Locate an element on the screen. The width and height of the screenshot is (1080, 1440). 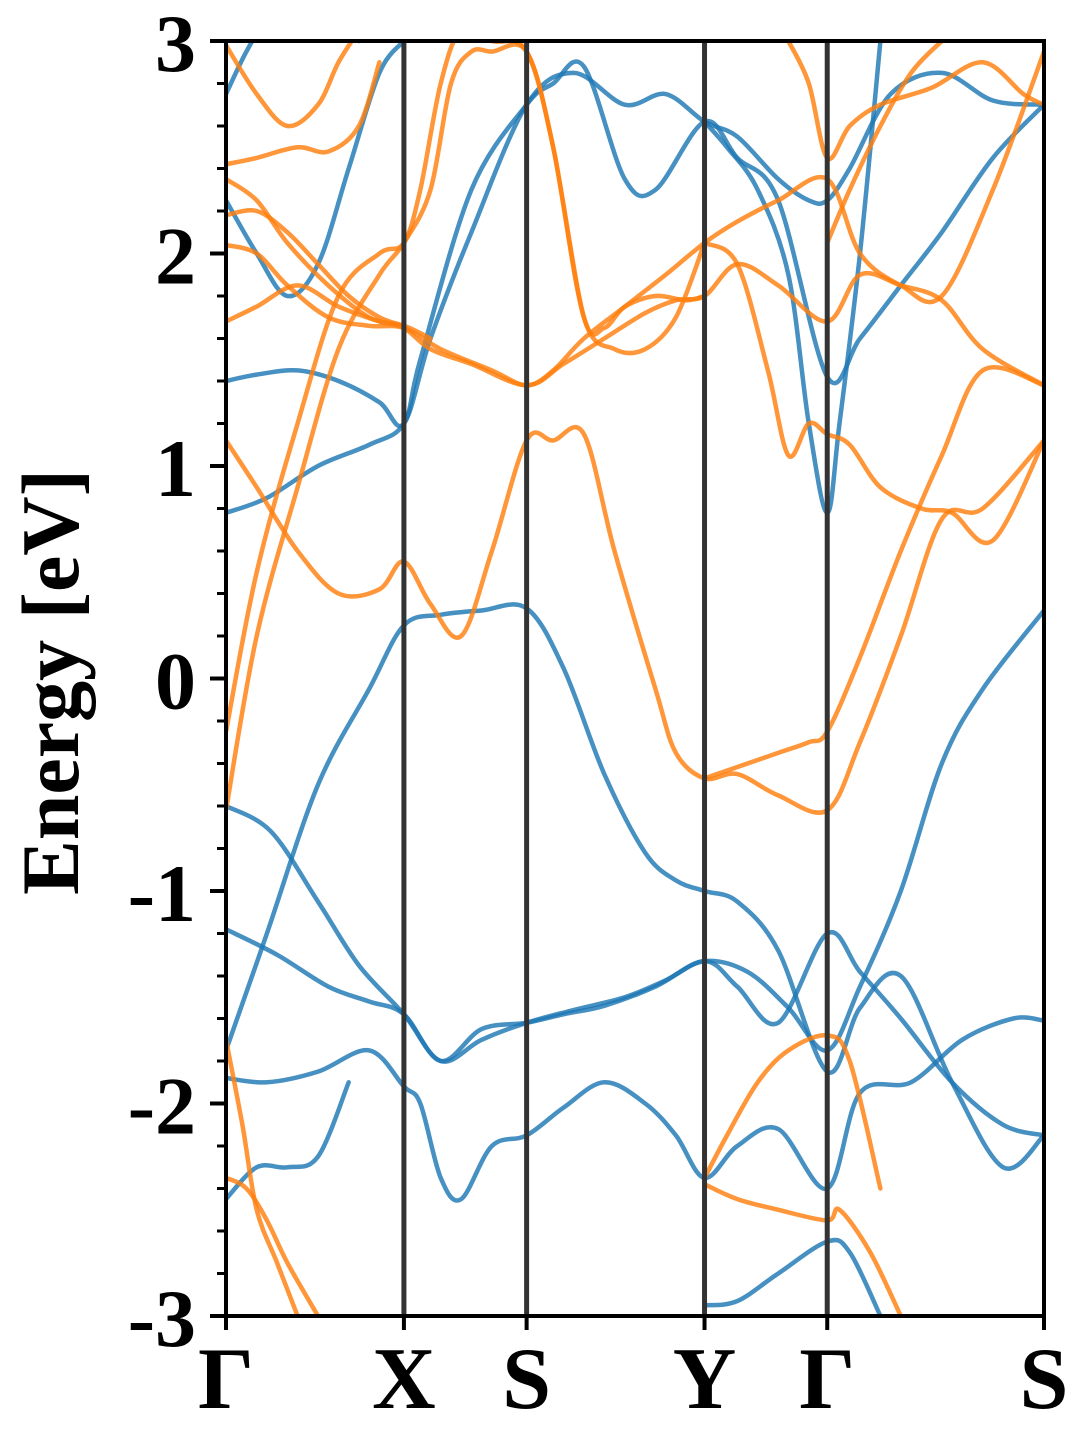
y-tick-label: 3 is located at coordinates (175, 44).